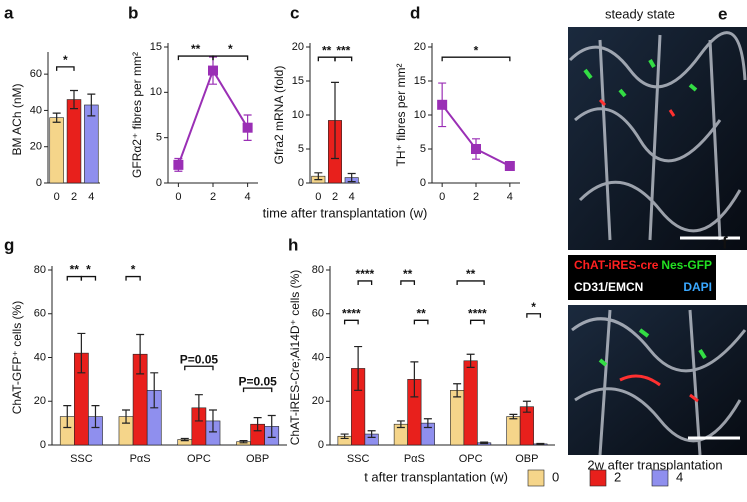 The height and width of the screenshot is (502, 747). What do you see at coordinates (617, 476) in the screenshot?
I see `legend-label: 2` at bounding box center [617, 476].